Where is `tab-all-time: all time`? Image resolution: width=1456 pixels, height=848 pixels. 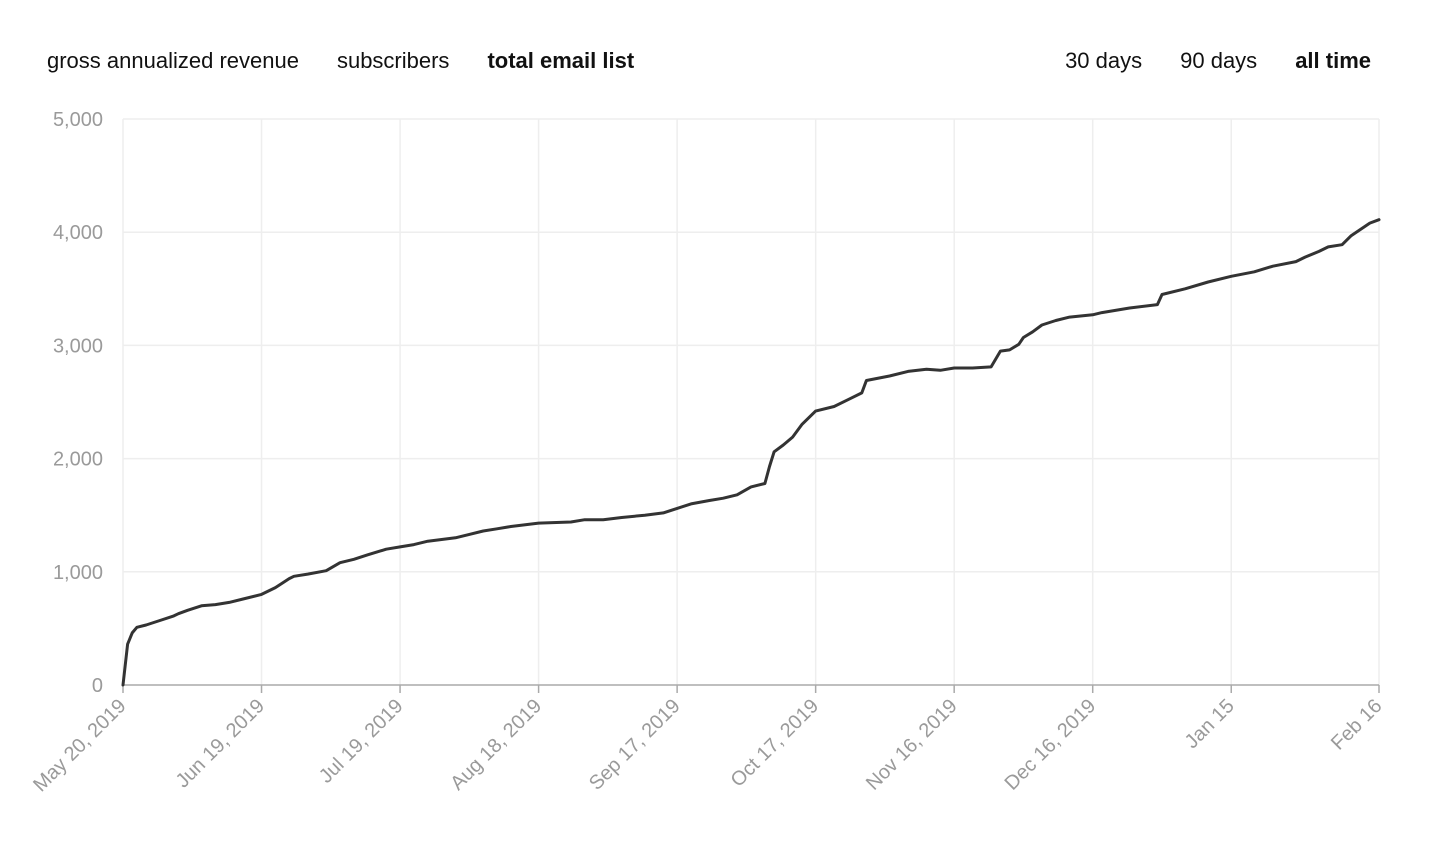
tab-all-time: all time is located at coordinates (1333, 60).